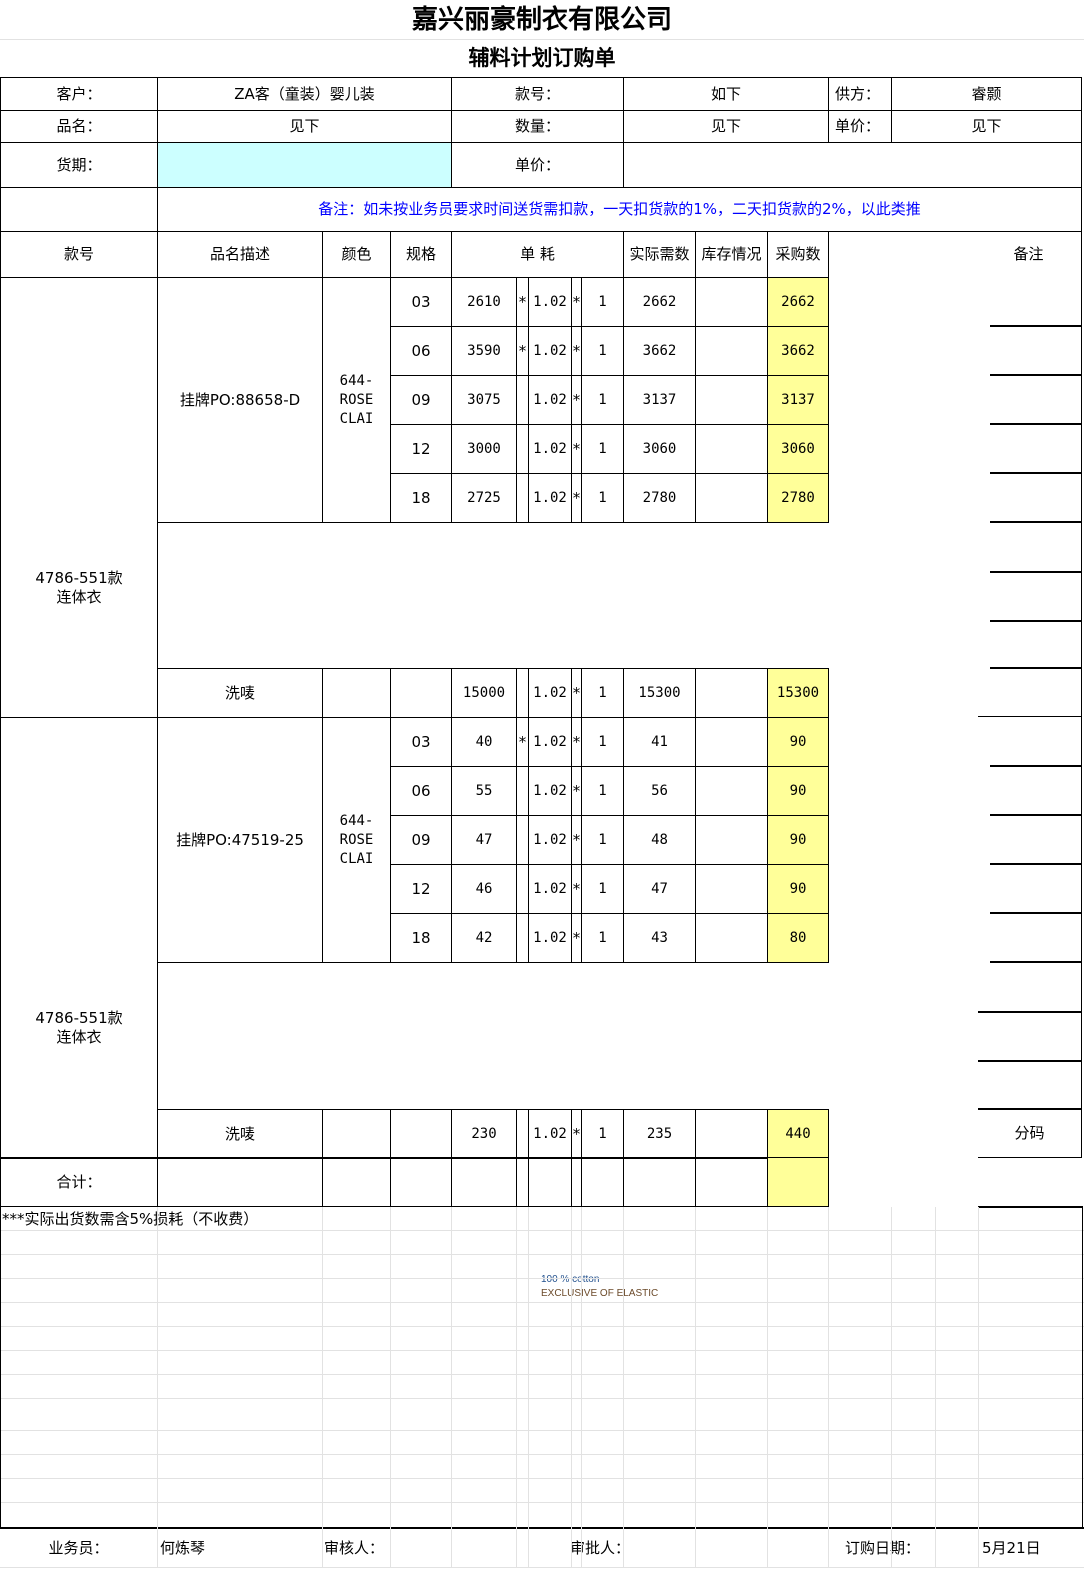 The image size is (1084, 1571). What do you see at coordinates (240, 400) in the screenshot?
I see `group-desc: 挂牌PO:88658-D` at bounding box center [240, 400].